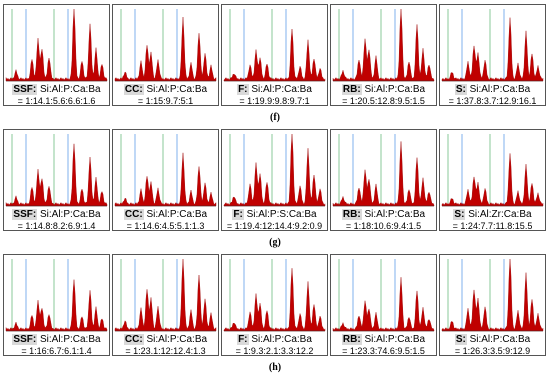 The height and width of the screenshot is (375, 550). What do you see at coordinates (274, 226) in the screenshot?
I see `ratio-text: = 1:19.4:12:14.4:9.2:0.9` at bounding box center [274, 226].